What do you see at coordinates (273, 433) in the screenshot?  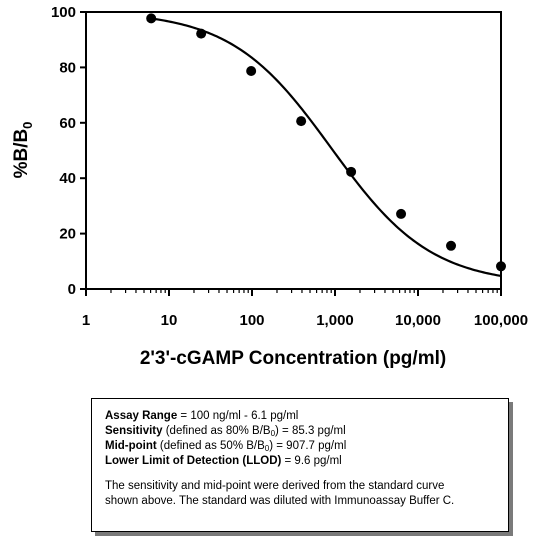 I see `sensitivity-subscript: 0` at bounding box center [273, 433].